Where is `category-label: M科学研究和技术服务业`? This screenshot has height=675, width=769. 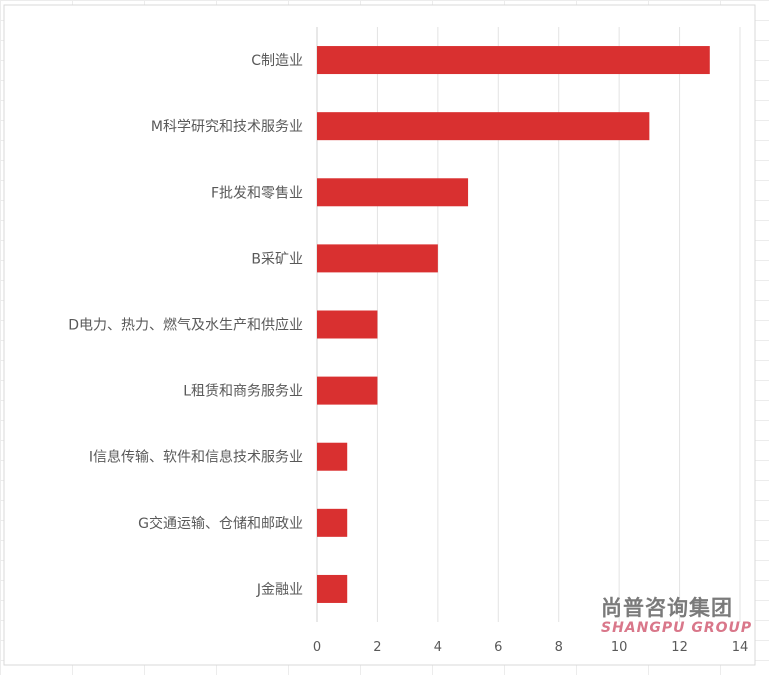 category-label: M科学研究和技术服务业 is located at coordinates (227, 127).